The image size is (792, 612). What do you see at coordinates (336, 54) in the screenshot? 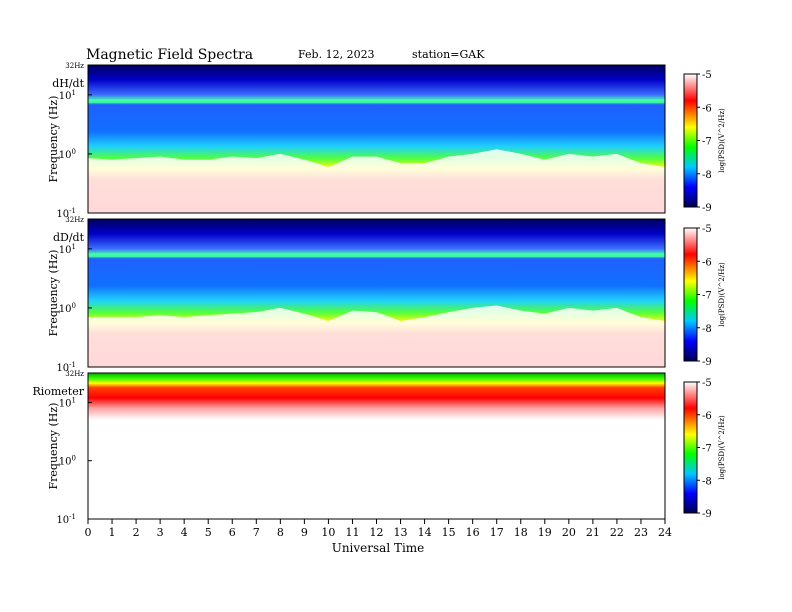
I see `figure-date: Feb. 12, 2023` at bounding box center [336, 54].